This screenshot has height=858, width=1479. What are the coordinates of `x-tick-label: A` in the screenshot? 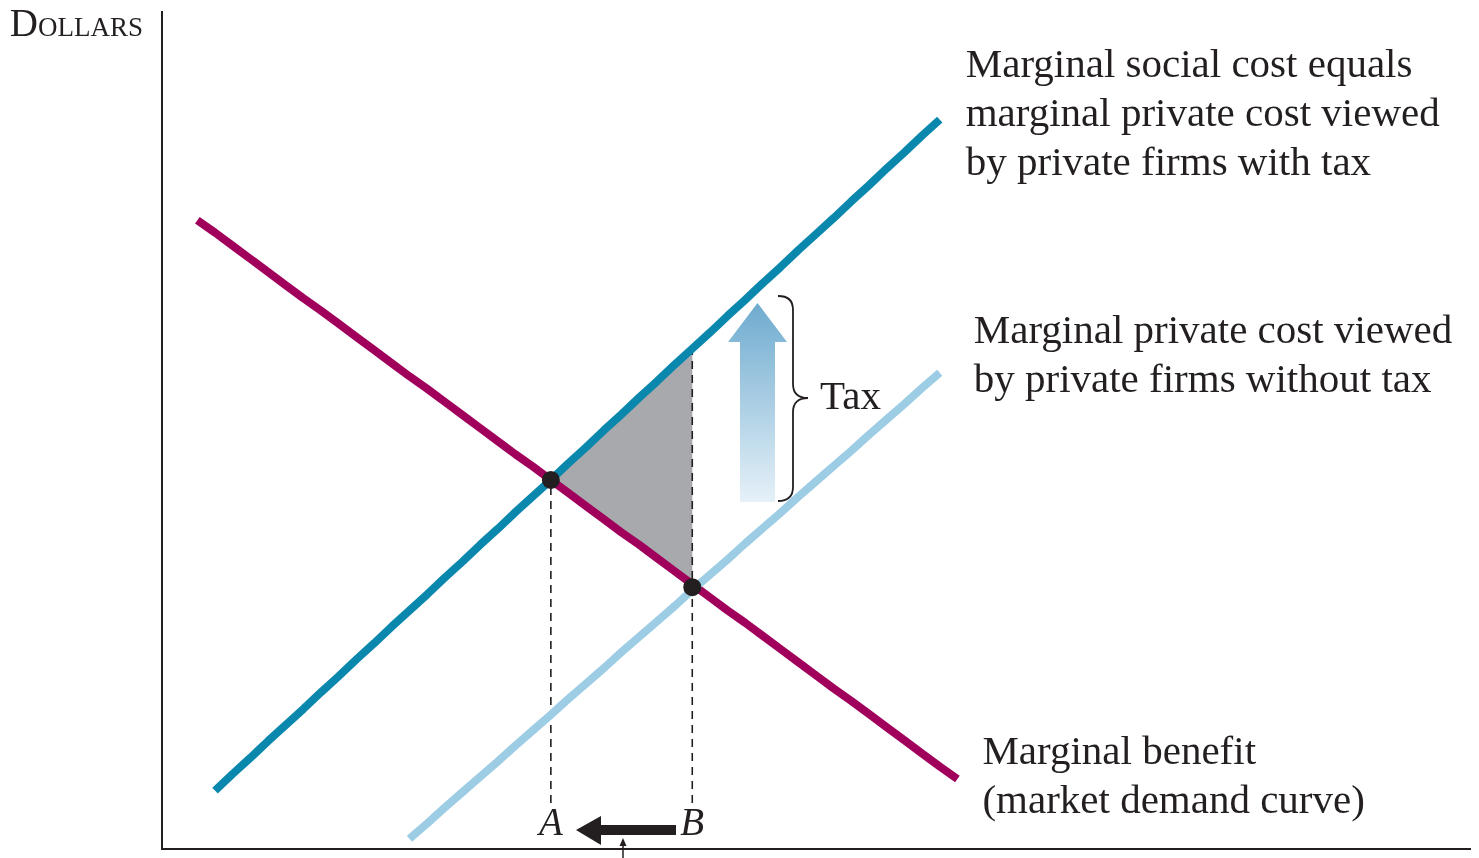 It's located at (549, 821).